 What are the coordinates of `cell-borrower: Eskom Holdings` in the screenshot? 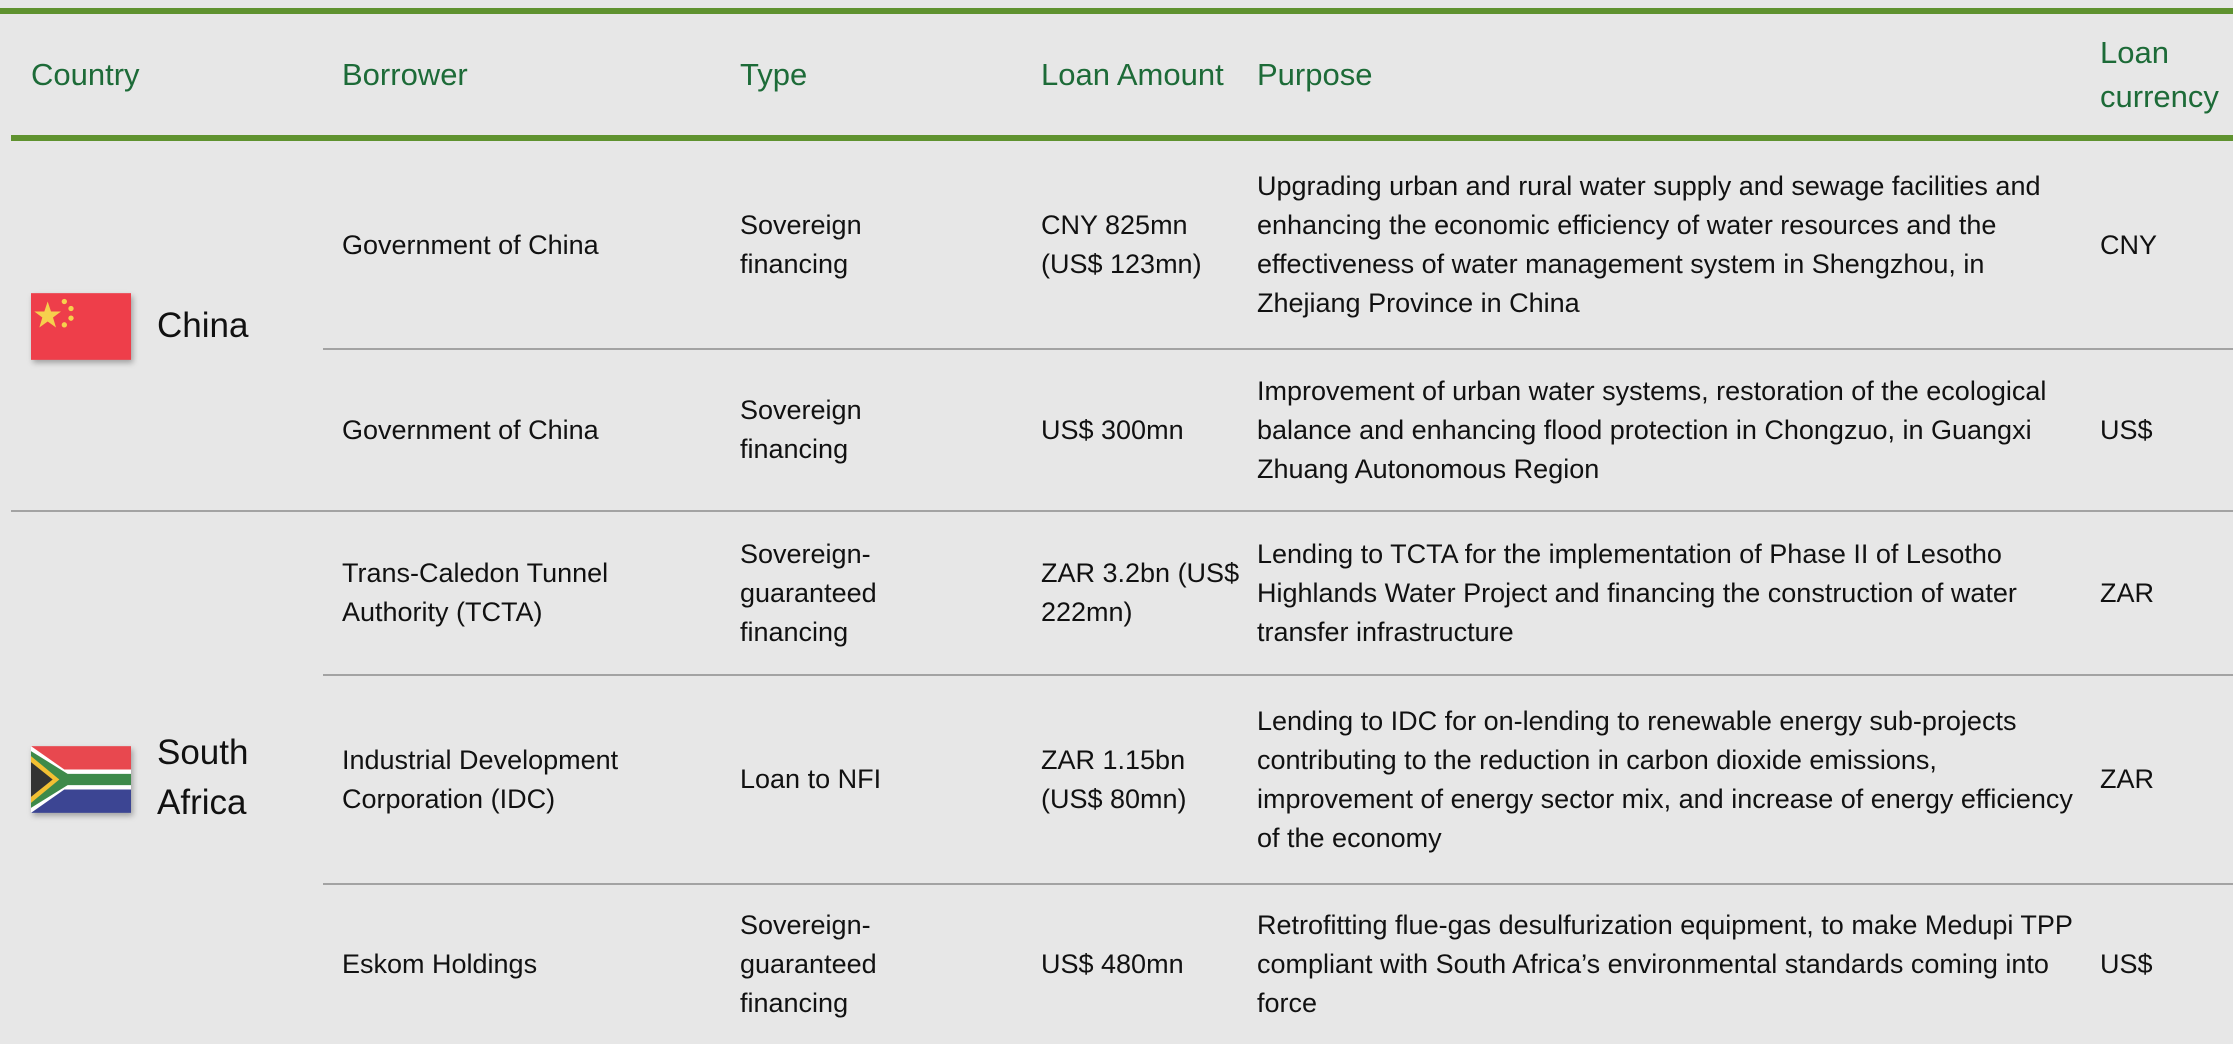 It's located at (512, 964).